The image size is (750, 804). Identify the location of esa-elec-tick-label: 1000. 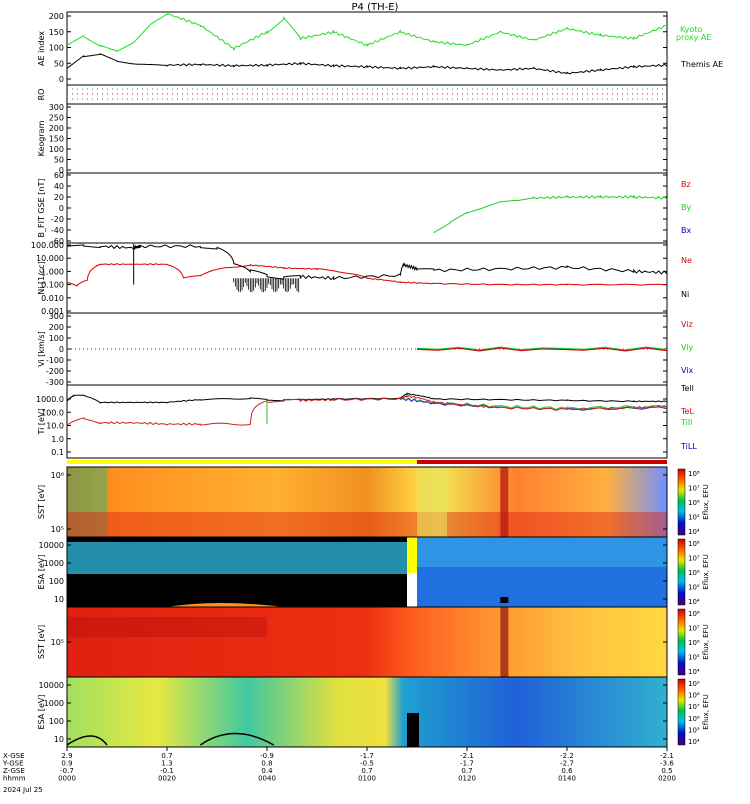
(54, 703).